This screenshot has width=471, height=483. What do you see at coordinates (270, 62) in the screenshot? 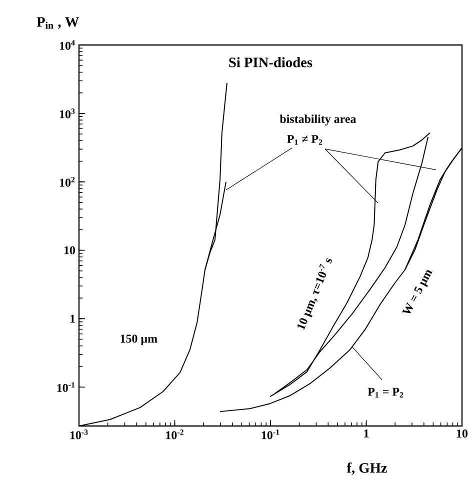
I see `text: Si PIN-diodes` at bounding box center [270, 62].